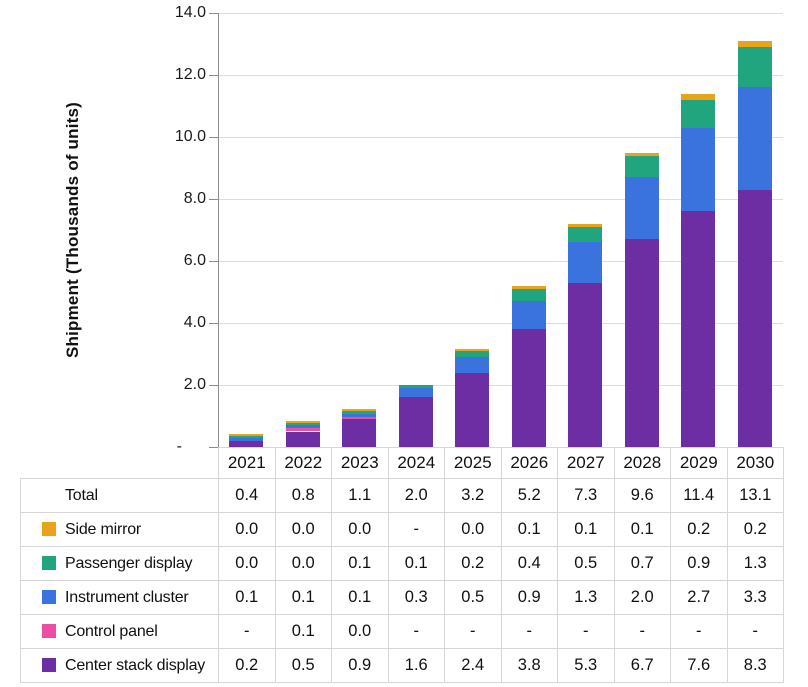 This screenshot has width=808, height=687. What do you see at coordinates (473, 665) in the screenshot?
I see `value-cell: 2.4` at bounding box center [473, 665].